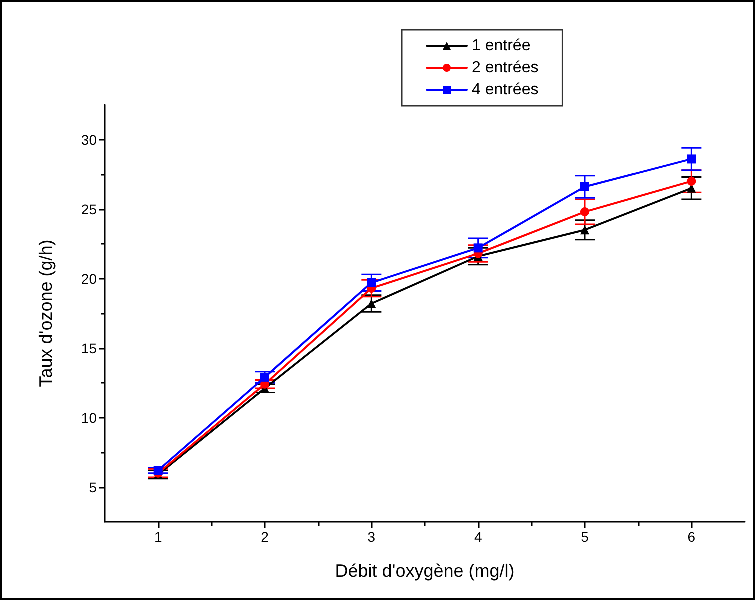 The image size is (755, 600). Describe the element at coordinates (265, 537) in the screenshot. I see `x-tick-label: 2` at that location.